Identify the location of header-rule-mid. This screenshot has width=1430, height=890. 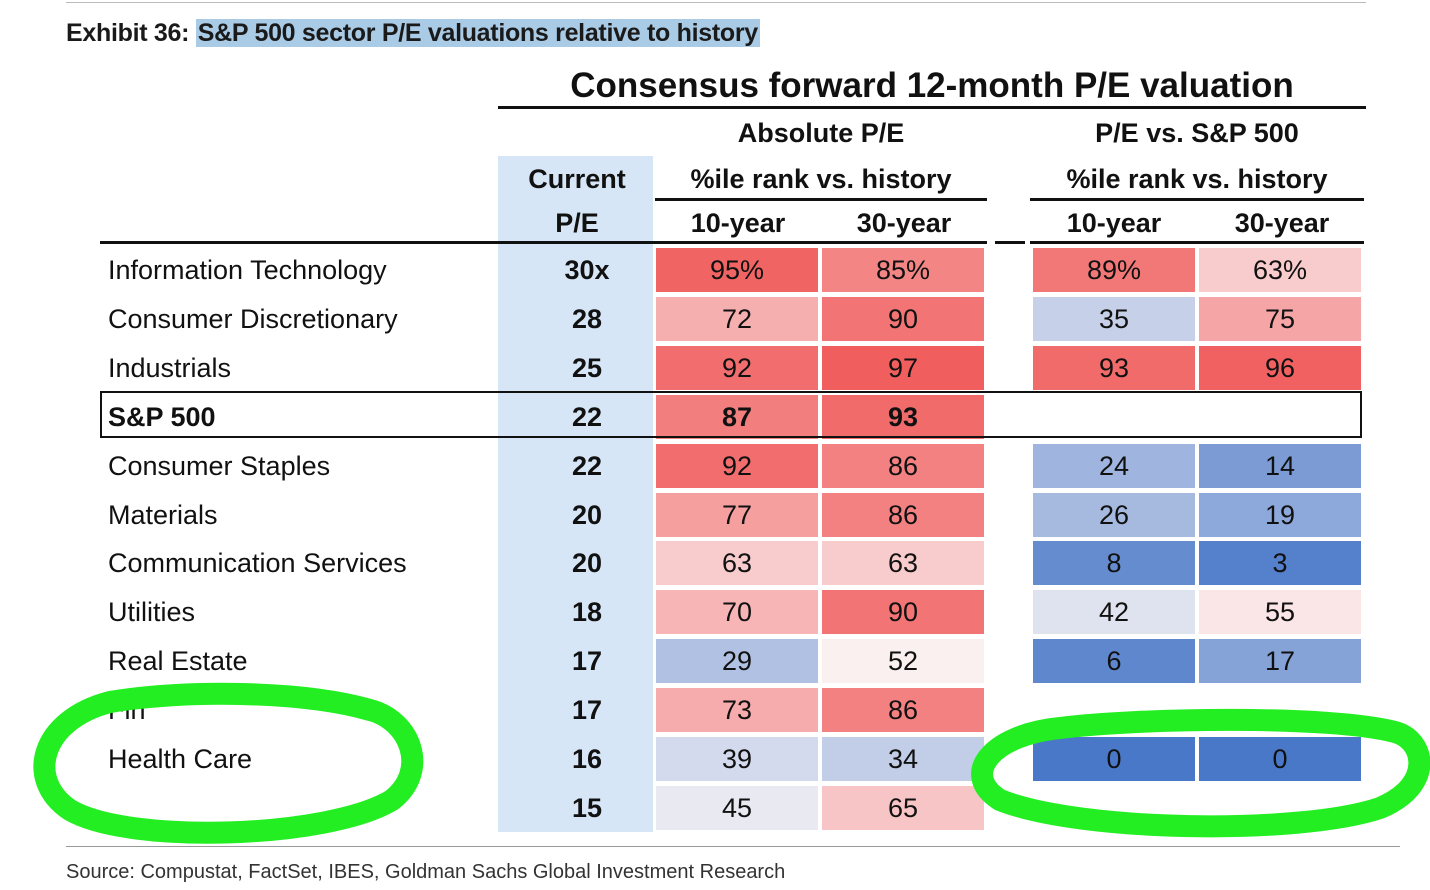
(821, 242).